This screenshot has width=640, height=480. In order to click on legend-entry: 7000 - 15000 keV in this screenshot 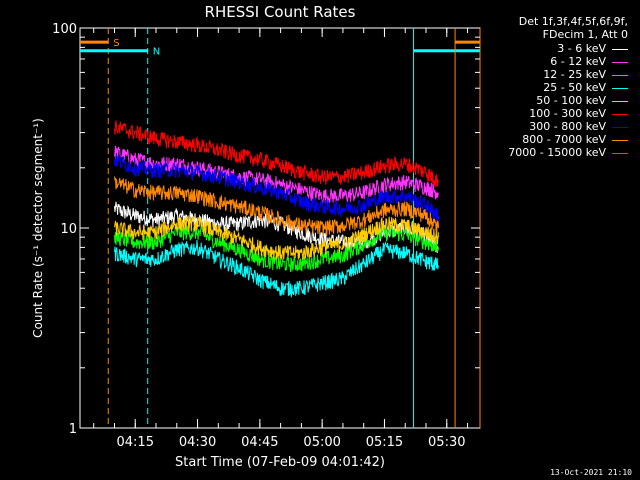, I will do `click(568, 152)`.